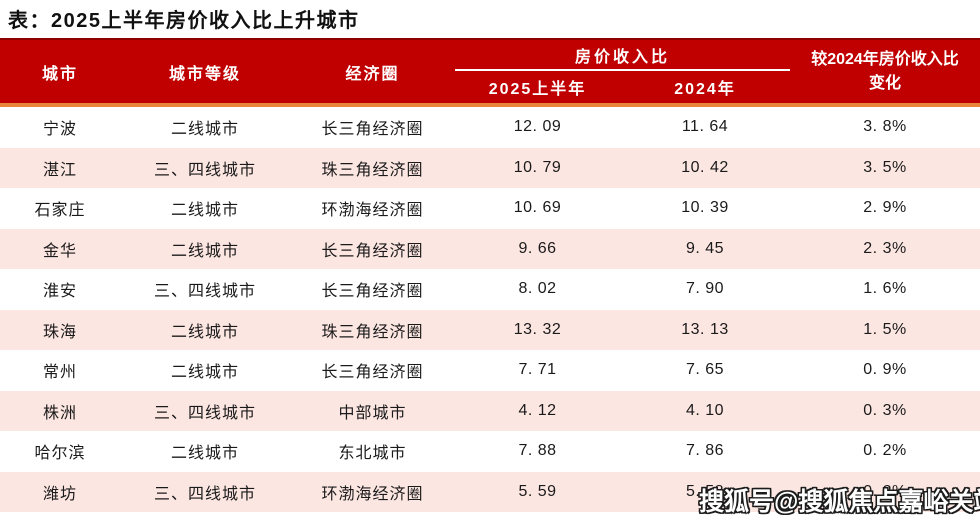 This screenshot has width=980, height=522. What do you see at coordinates (537, 491) in the screenshot?
I see `cell-ratio-2025-h1: 5. 59` at bounding box center [537, 491].